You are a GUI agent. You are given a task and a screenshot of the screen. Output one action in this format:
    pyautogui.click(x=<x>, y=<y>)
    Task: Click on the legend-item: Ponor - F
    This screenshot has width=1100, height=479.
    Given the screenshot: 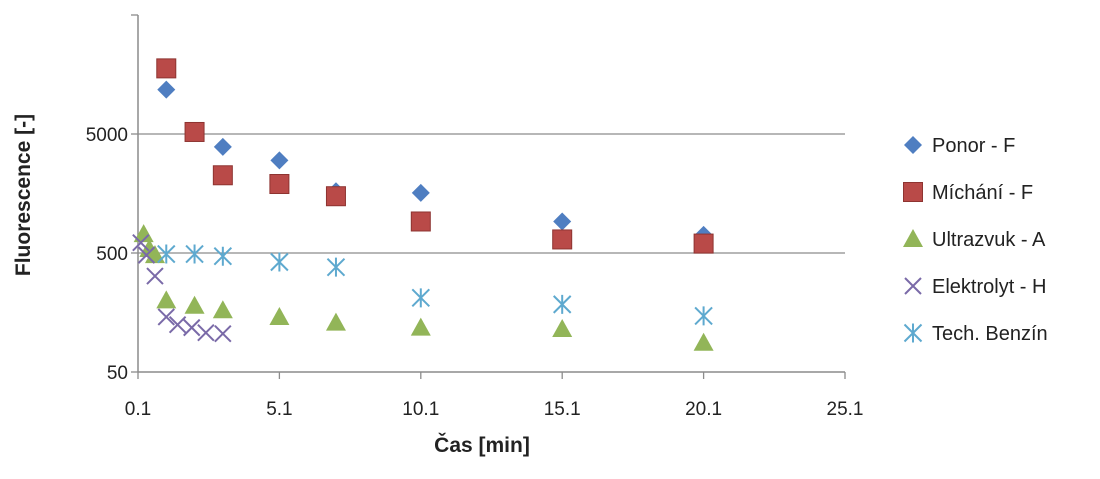 What is the action you would take?
    pyautogui.click(x=959, y=146)
    